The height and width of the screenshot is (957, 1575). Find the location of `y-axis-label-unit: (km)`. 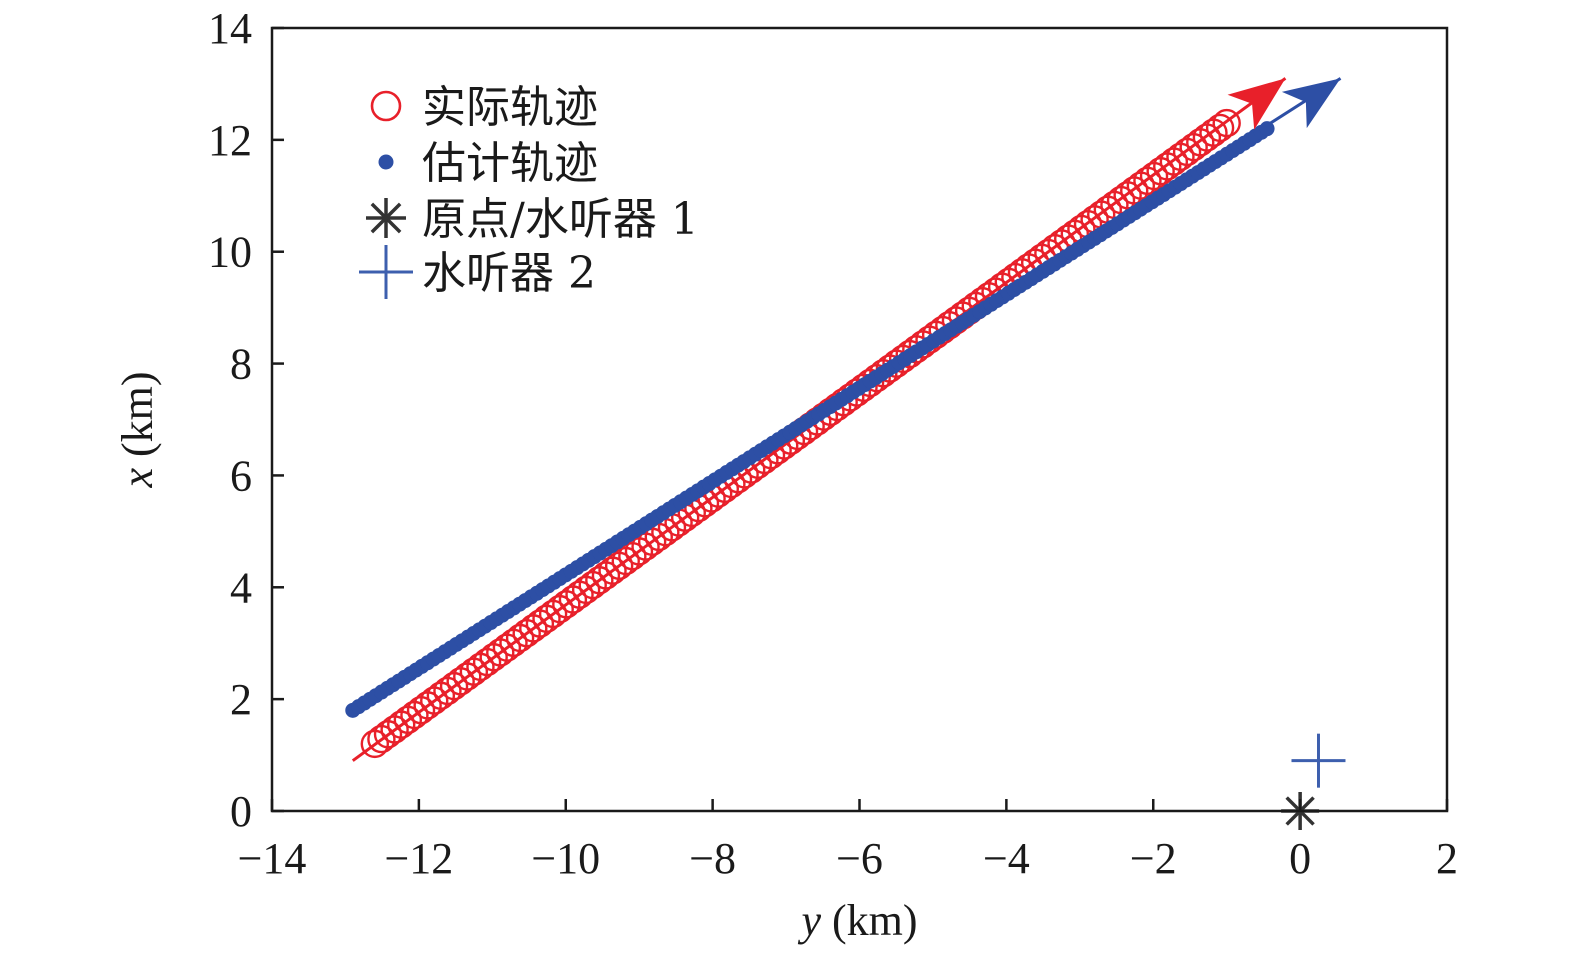

y-axis-label-unit: (km) is located at coordinates (137, 419).